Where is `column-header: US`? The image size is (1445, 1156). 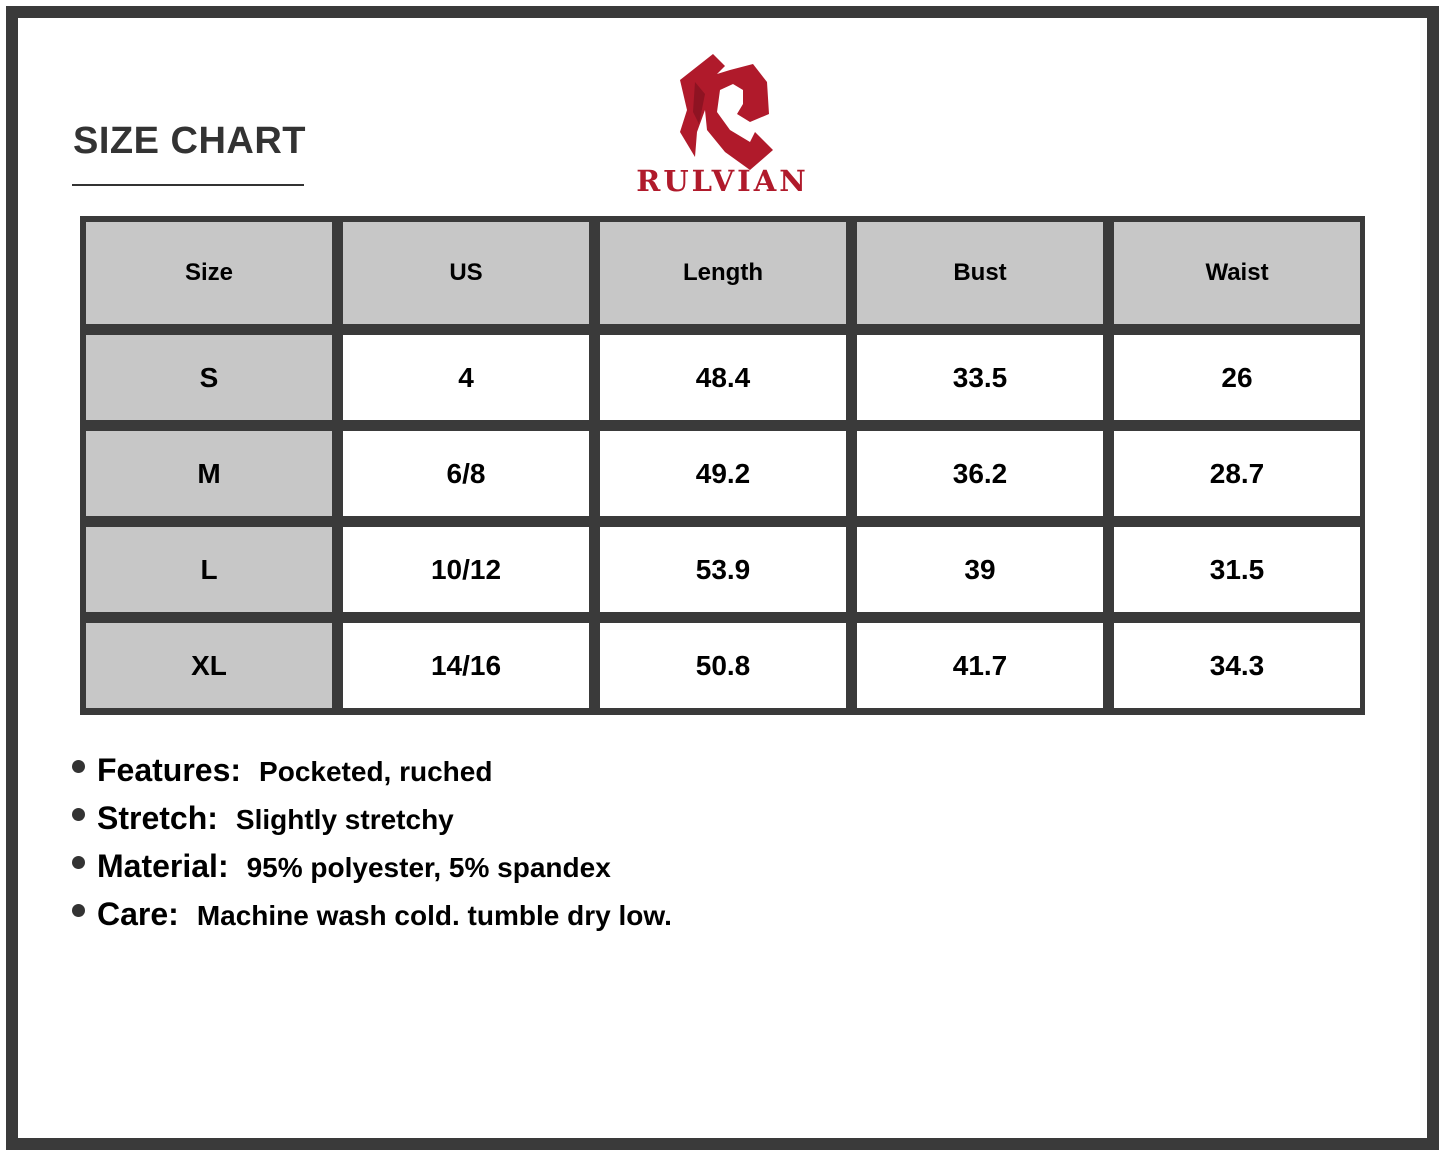
column-header: US is located at coordinates (466, 273).